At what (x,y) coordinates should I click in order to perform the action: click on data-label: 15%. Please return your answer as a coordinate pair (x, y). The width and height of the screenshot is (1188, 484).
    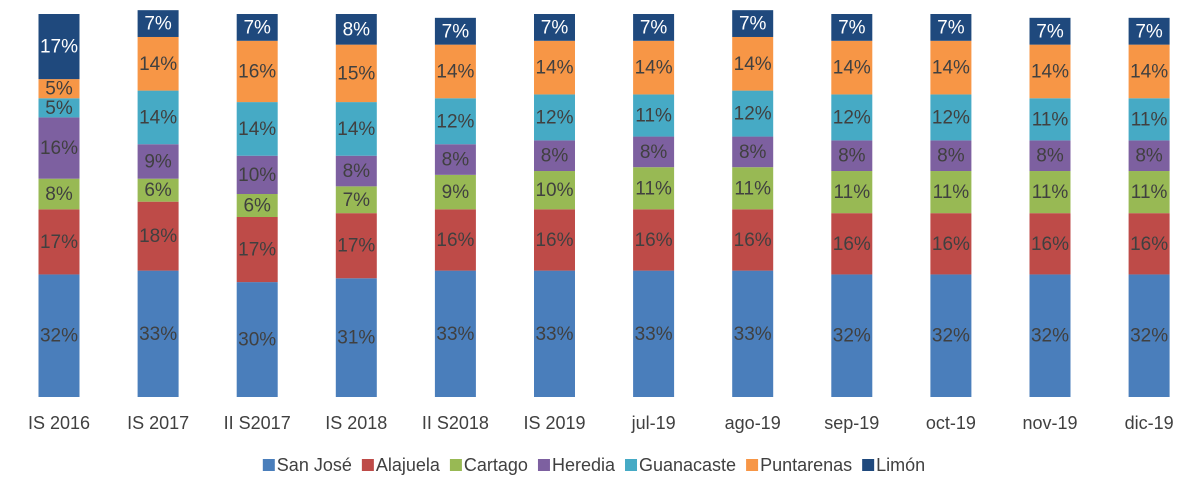
    Looking at the image, I should click on (356, 73).